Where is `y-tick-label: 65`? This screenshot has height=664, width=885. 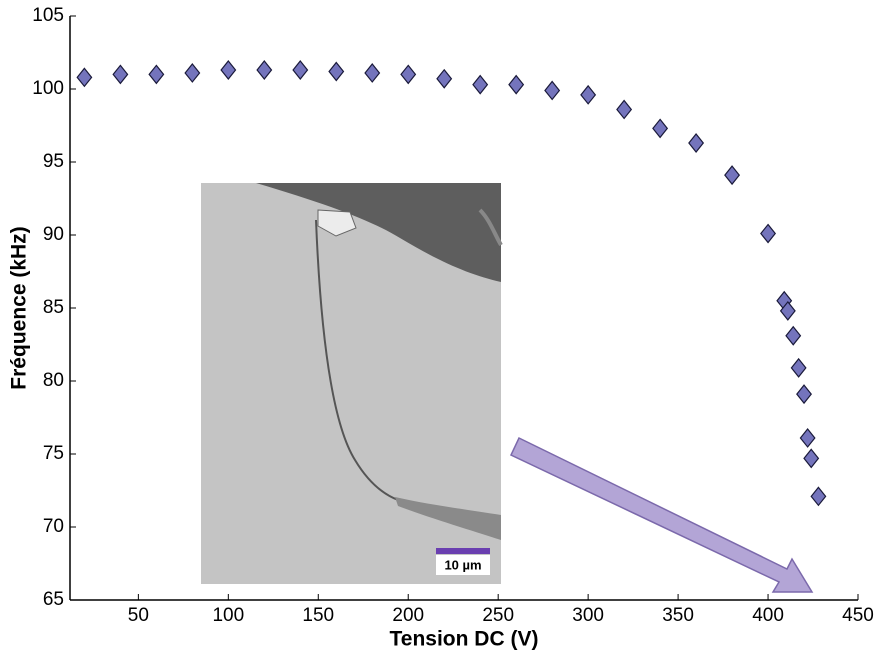 y-tick-label: 65 is located at coordinates (53, 599).